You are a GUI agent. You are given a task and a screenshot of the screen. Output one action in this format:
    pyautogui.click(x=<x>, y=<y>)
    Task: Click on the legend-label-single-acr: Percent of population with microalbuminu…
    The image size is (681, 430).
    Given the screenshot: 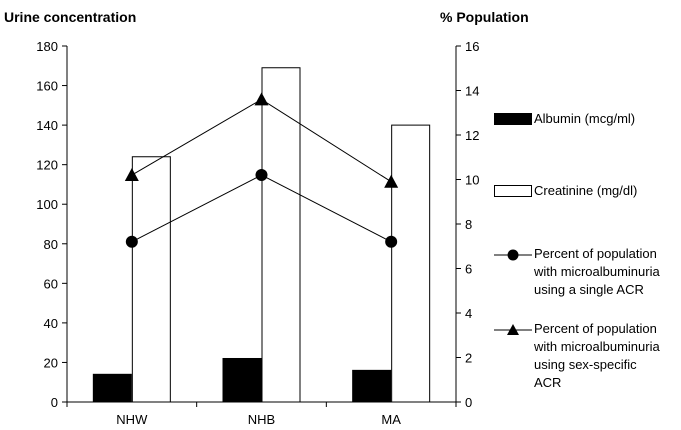 What is the action you would take?
    pyautogui.click(x=597, y=271)
    